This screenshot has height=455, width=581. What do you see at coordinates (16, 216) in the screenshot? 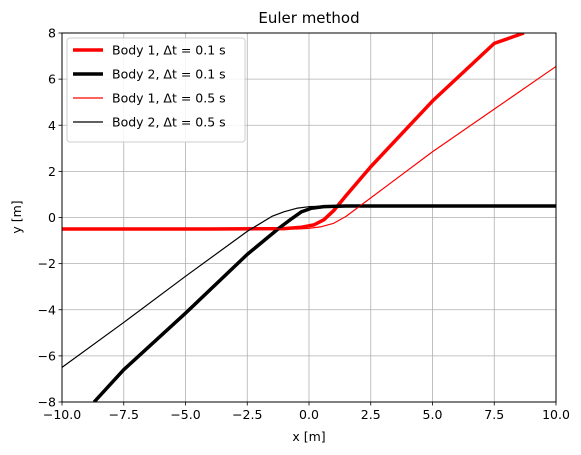
I see `y-axis-label: y [m]` at bounding box center [16, 216].